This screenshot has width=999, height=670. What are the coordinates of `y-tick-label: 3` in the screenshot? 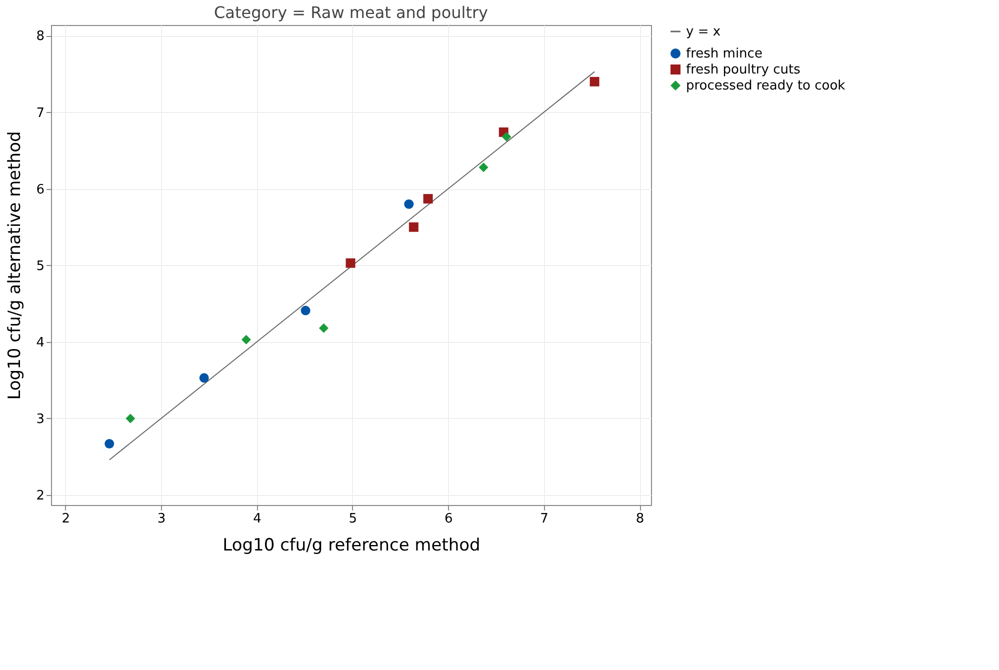 It's located at (40, 419).